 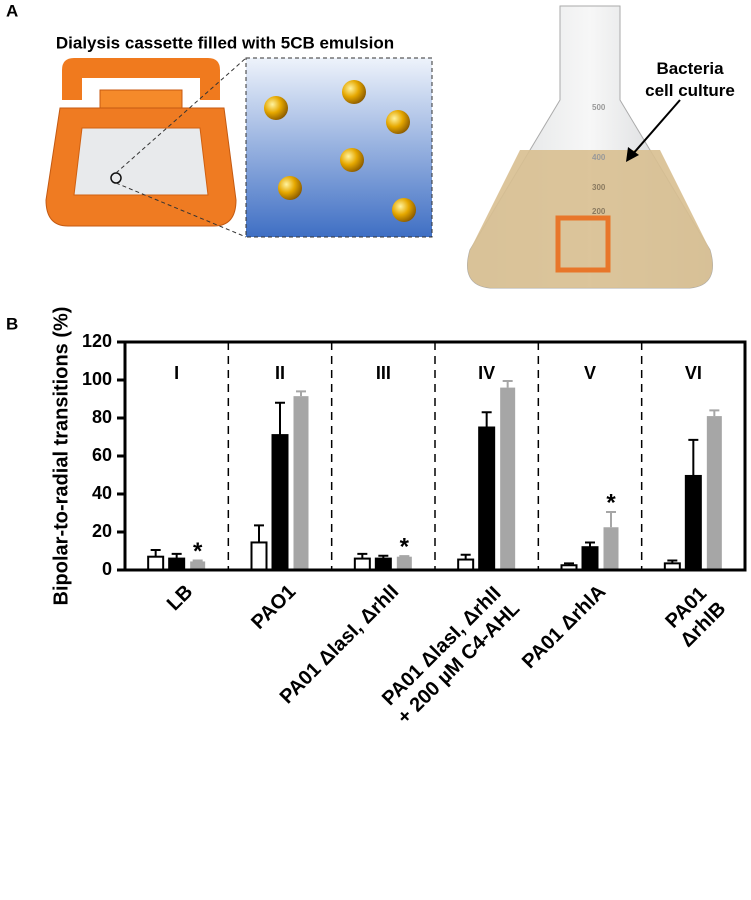 I want to click on flask-mark: 200, so click(x=599, y=211).